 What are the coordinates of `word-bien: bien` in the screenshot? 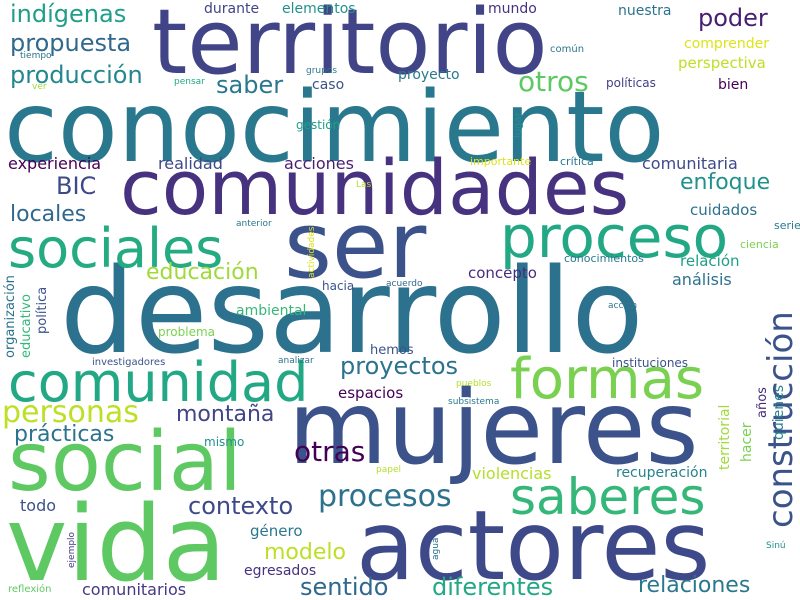 It's located at (733, 85).